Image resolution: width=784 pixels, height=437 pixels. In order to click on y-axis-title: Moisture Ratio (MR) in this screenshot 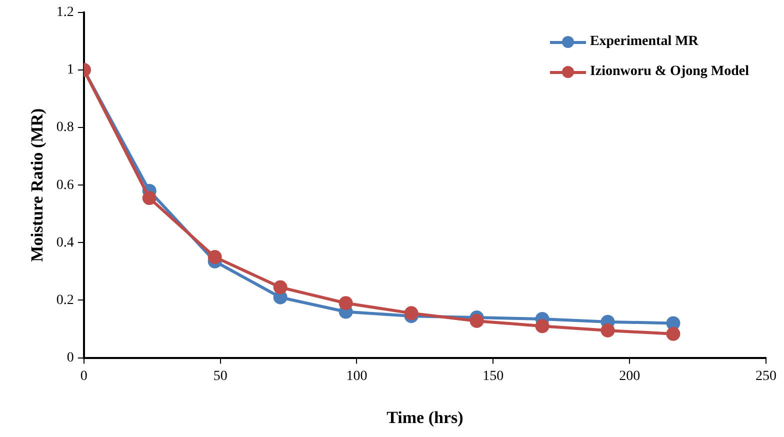, I will do `click(37, 185)`.